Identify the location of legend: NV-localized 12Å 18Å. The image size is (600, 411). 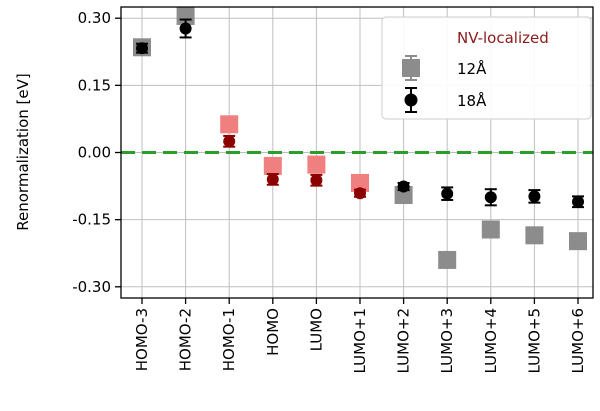
(486, 68).